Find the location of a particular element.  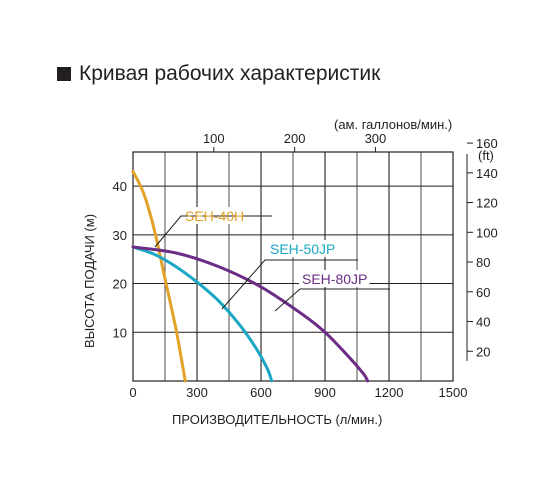

x-tick-label: 600 is located at coordinates (261, 392).